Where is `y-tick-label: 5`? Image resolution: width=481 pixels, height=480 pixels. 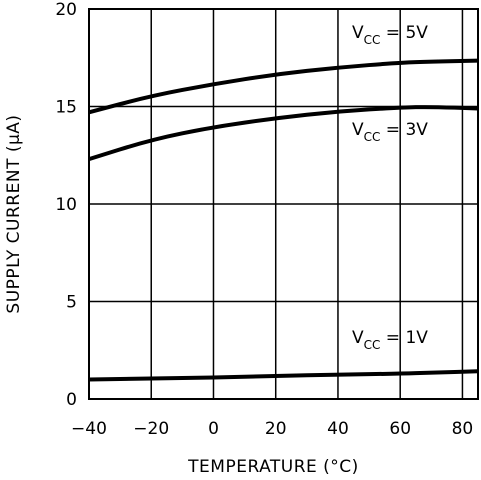 y-tick-label: 5 is located at coordinates (71, 303).